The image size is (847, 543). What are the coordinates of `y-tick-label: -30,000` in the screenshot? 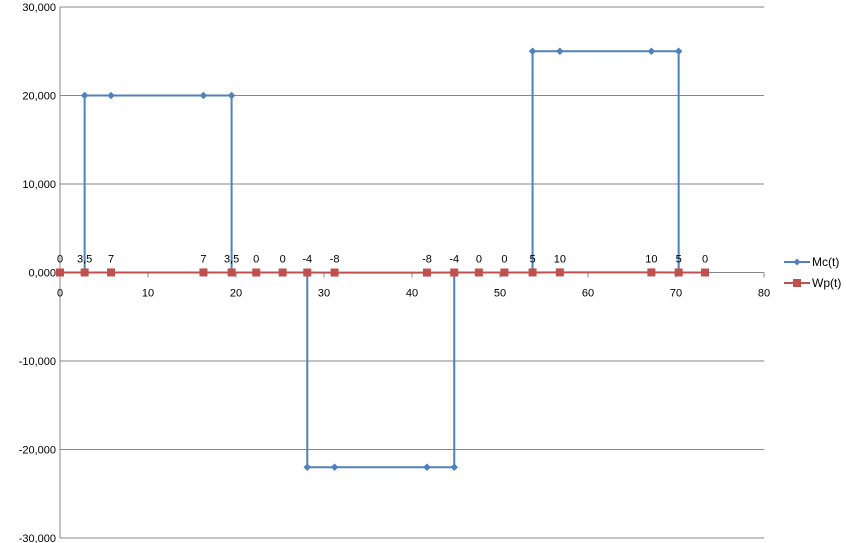 It's located at (37, 538).